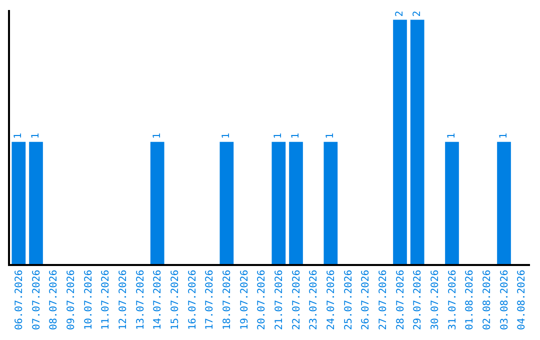 The image size is (540, 340). I want to click on x-tick-label: 18.07.2026, so click(227, 300).